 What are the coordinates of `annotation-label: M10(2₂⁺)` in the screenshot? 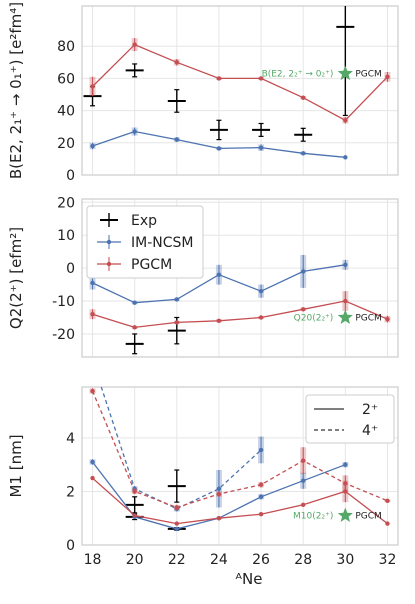 It's located at (313, 517).